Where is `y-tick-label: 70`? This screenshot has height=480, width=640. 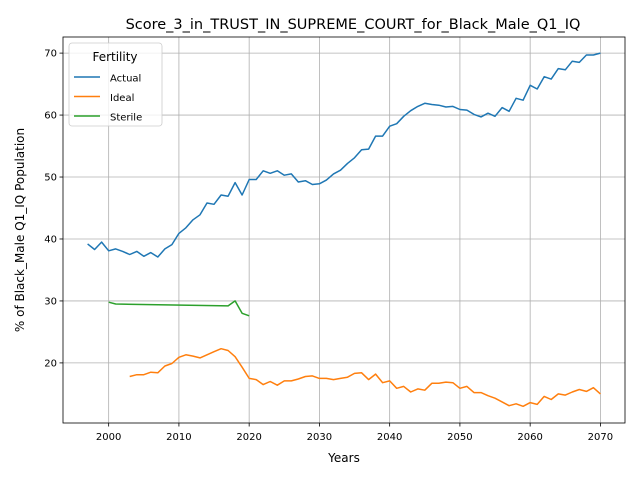
y-tick-label: 70 is located at coordinates (50, 54).